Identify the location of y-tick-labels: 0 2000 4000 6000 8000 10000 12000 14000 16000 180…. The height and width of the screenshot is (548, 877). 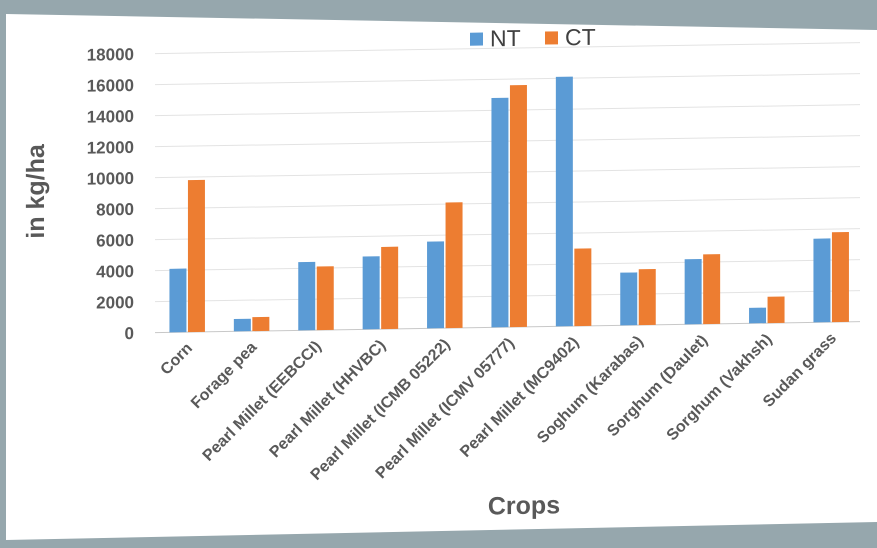
(110, 194).